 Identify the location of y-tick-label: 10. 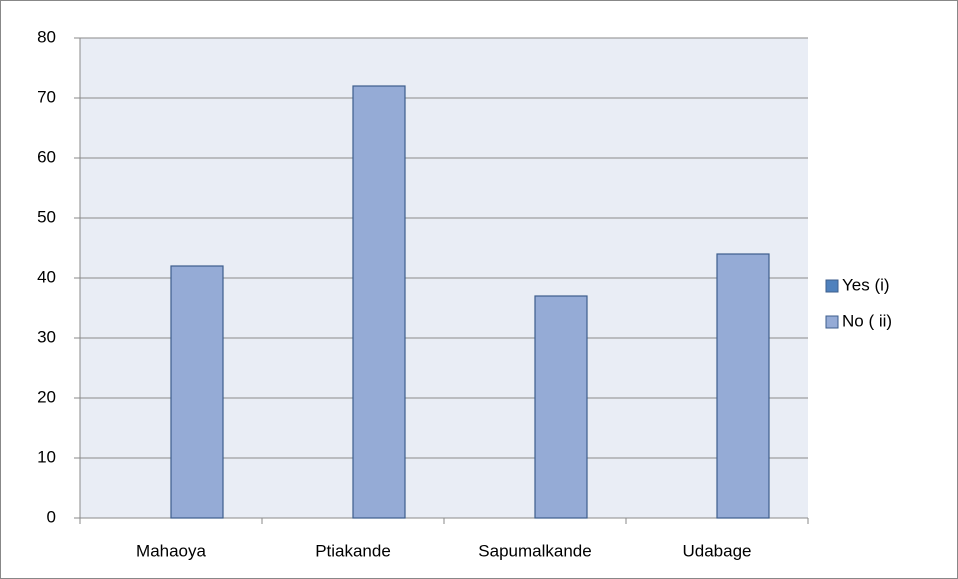
(46, 456).